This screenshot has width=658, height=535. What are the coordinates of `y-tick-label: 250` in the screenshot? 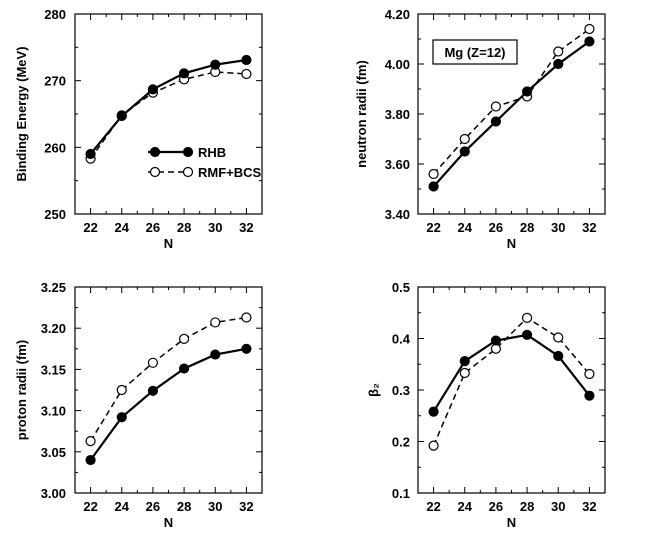 It's located at (55, 214).